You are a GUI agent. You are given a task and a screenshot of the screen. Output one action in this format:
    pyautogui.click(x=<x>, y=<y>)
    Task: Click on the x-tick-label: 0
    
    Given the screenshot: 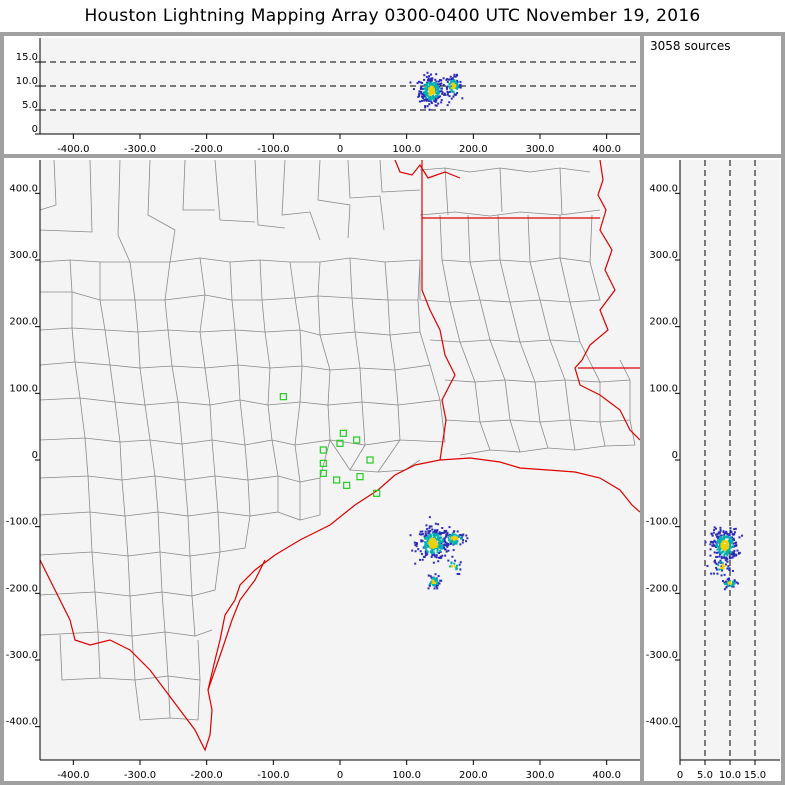 What is the action you would take?
    pyautogui.click(x=340, y=149)
    